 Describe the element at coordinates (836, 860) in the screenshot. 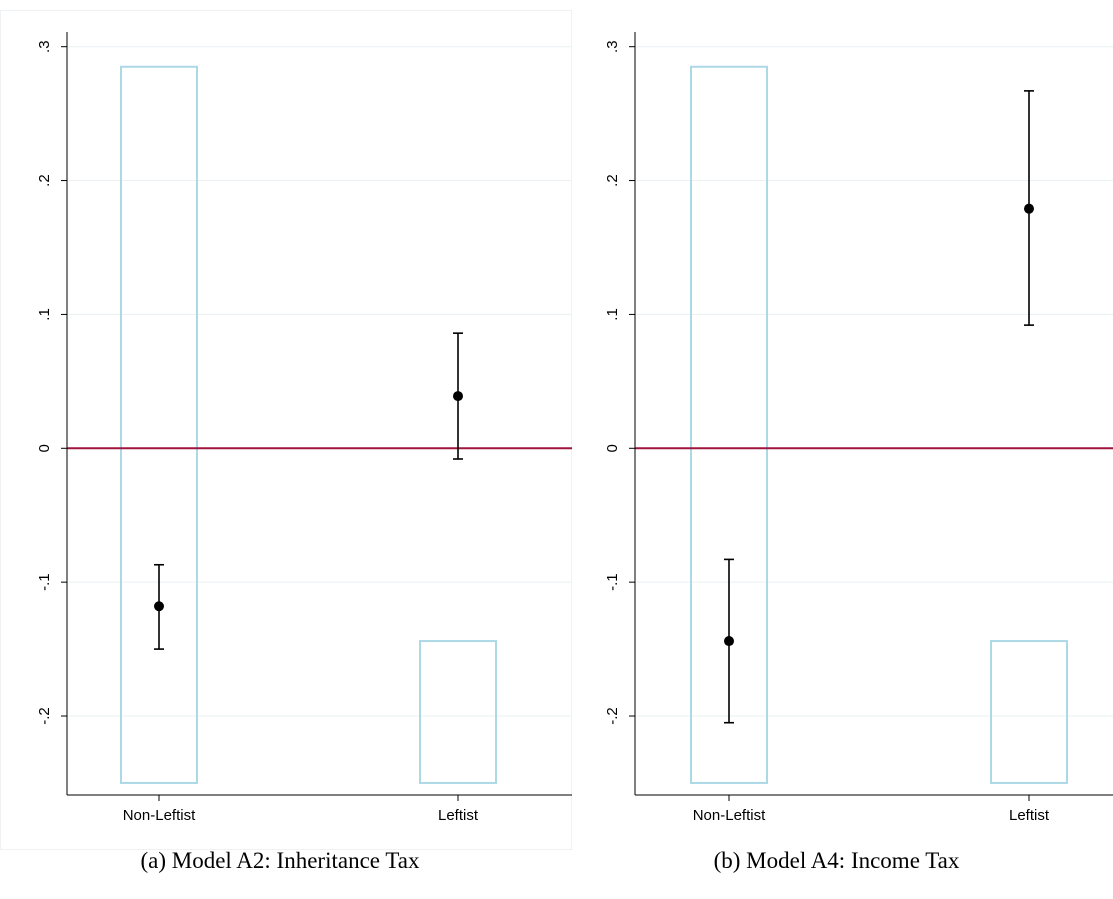

I see `caption-b: (b) Model A4: Income Tax` at that location.